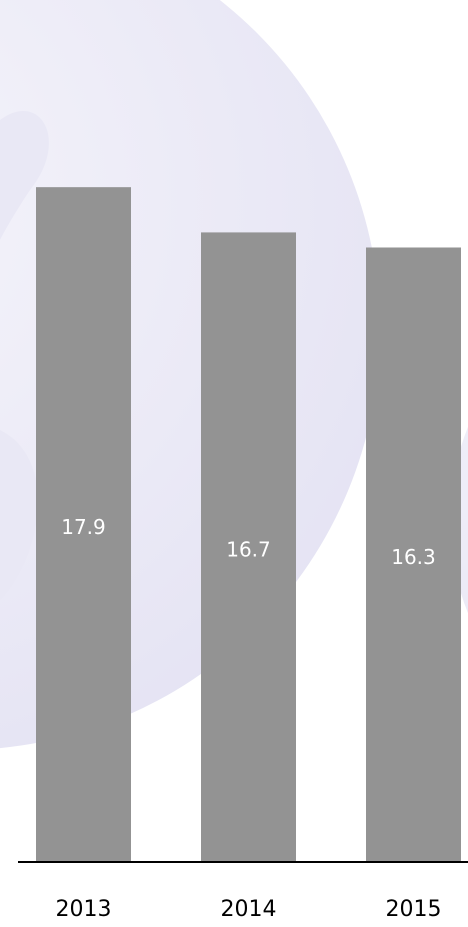  Describe the element at coordinates (414, 909) in the screenshot. I see `x-tick-label: 2015` at that location.